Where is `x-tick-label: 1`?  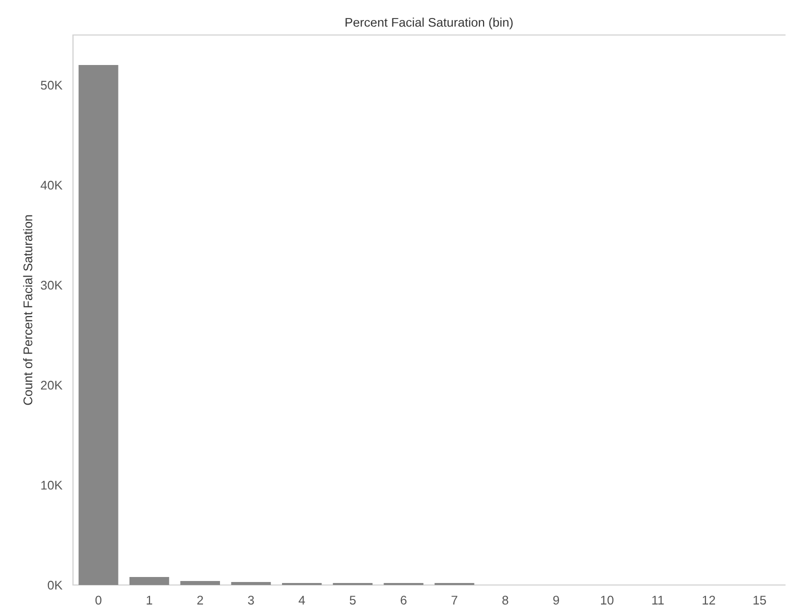
x-tick-label: 1 is located at coordinates (149, 600).